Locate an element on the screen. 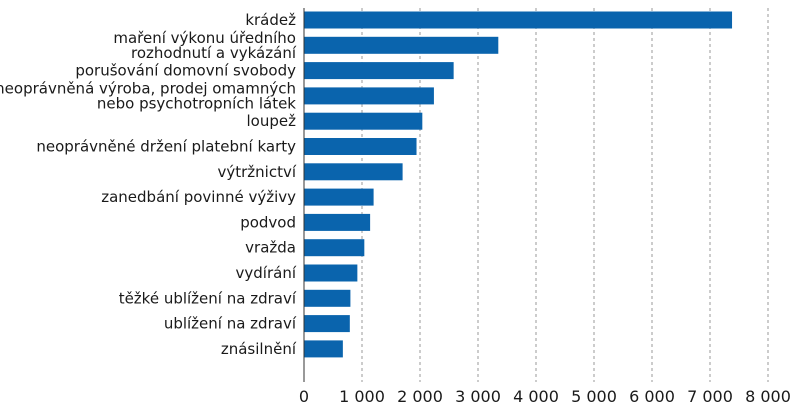  category-label: podvod is located at coordinates (268, 222).